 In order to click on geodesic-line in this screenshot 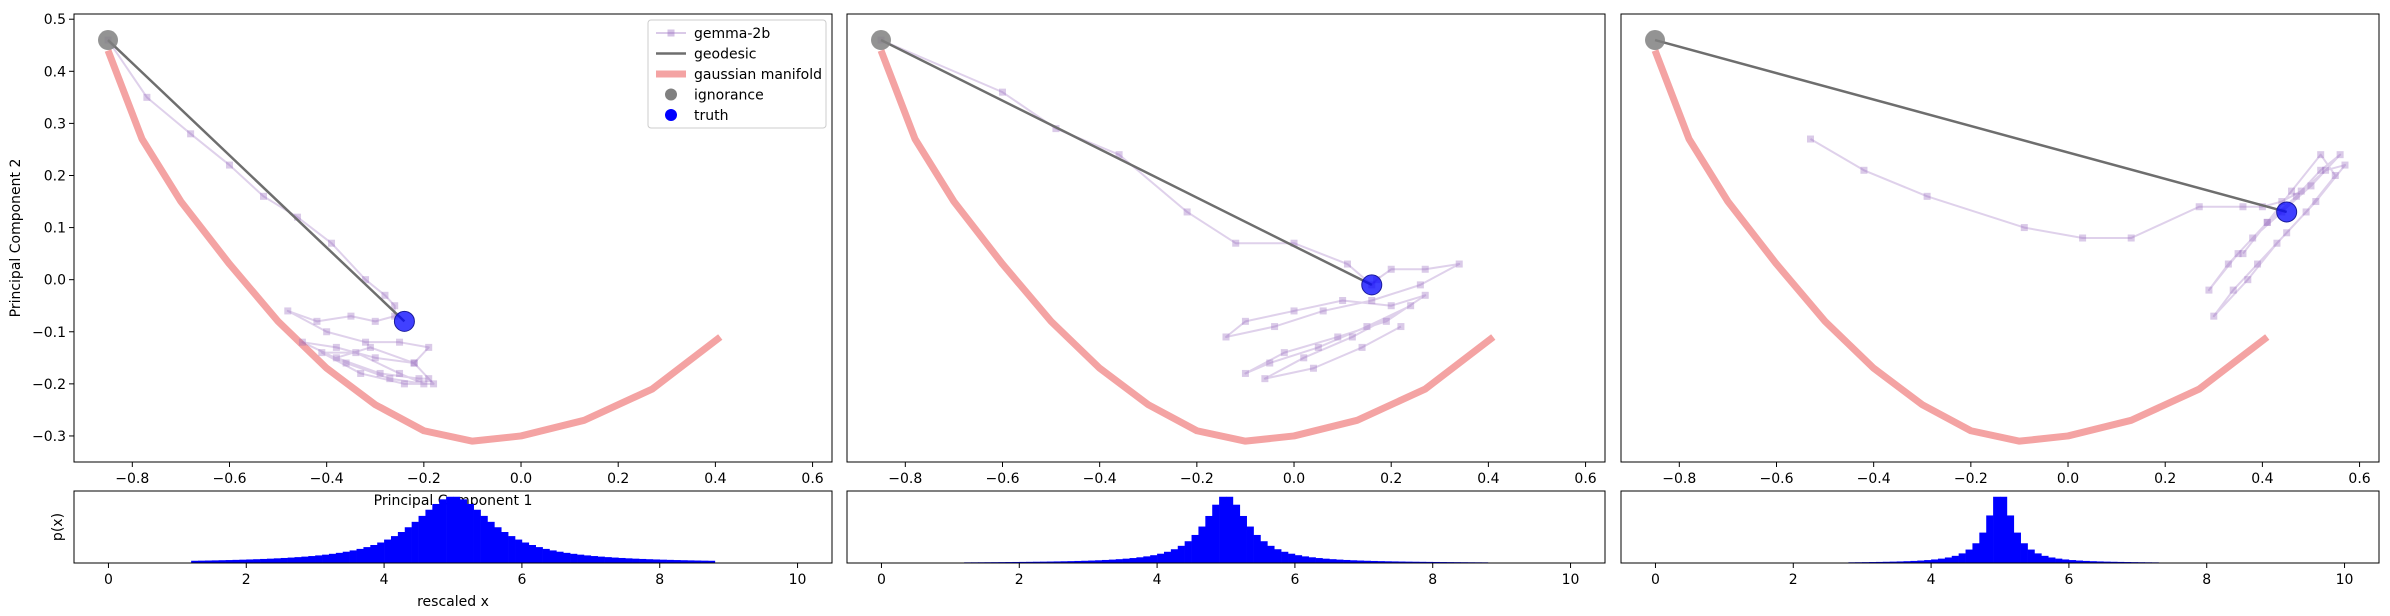, I will do `click(256, 181)`.